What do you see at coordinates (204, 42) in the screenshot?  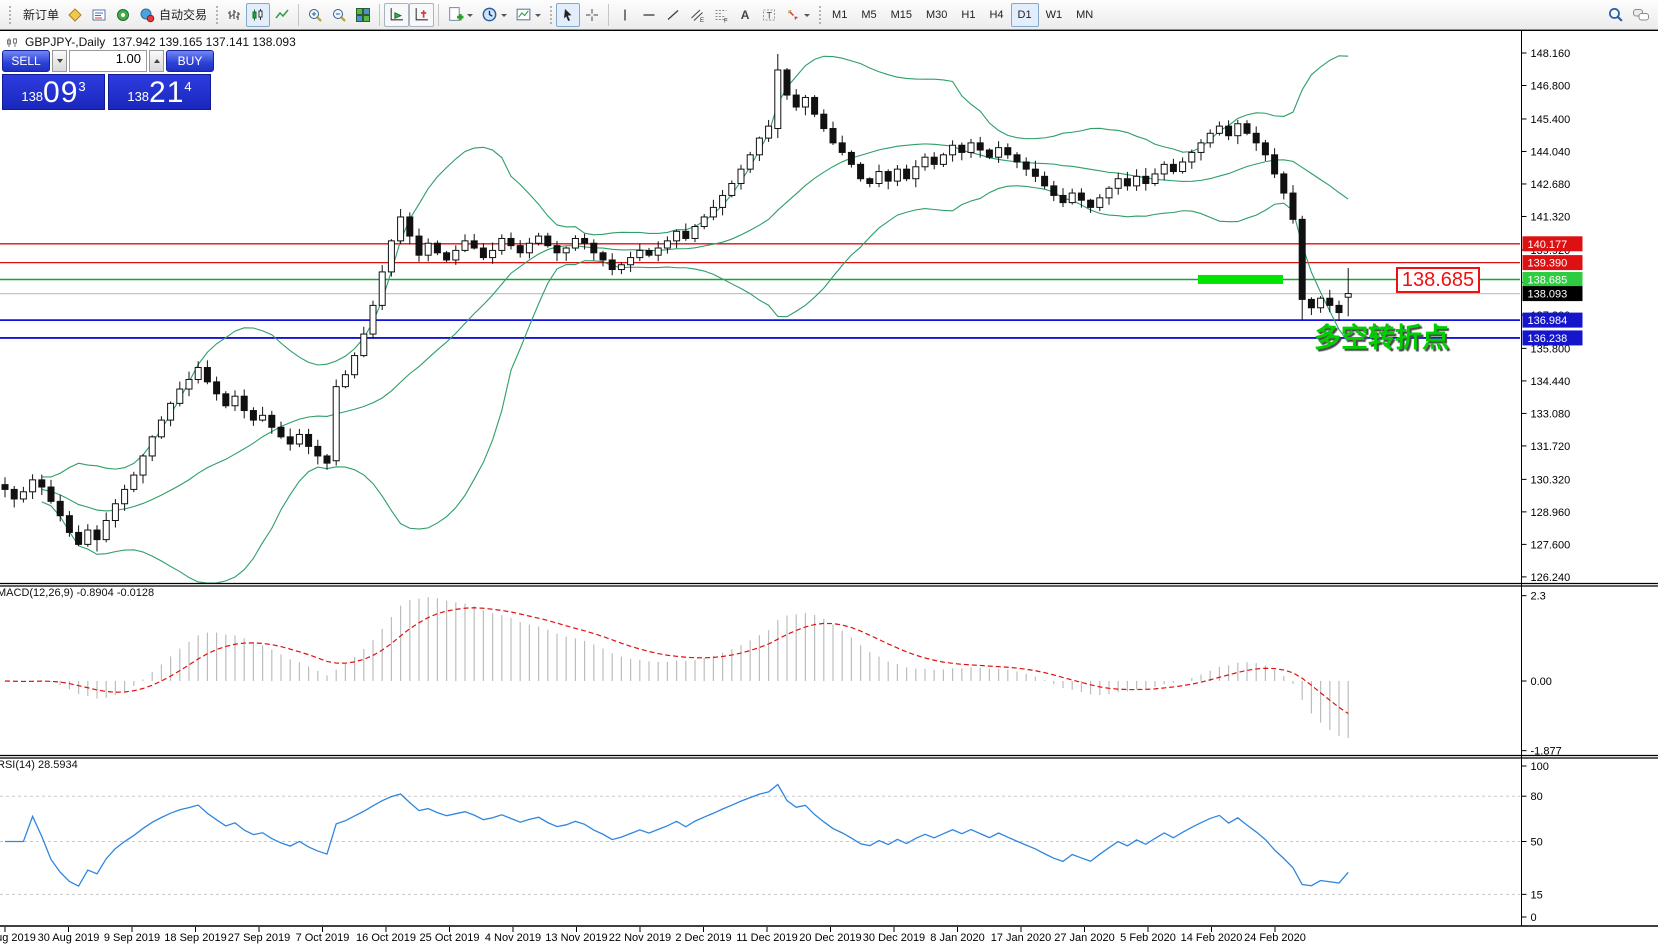 I see `ohlc-values: 137.942 139.165 137.141 138.093` at bounding box center [204, 42].